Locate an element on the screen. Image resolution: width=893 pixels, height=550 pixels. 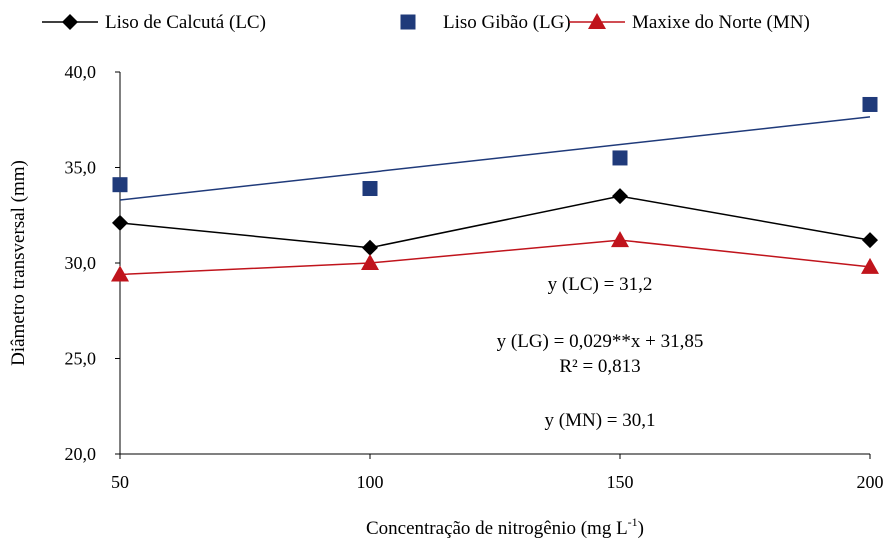
legend-item-2: Maxixe do Norte (MN) is located at coordinates (689, 22).